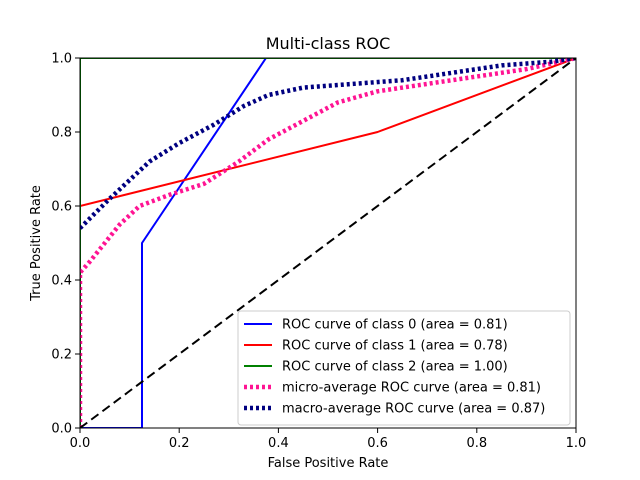 Image resolution: width=640 pixels, height=480 pixels. I want to click on y-axis: 0.0 0.2 0.4 0.6 0.8 1.0, so click(65, 244).